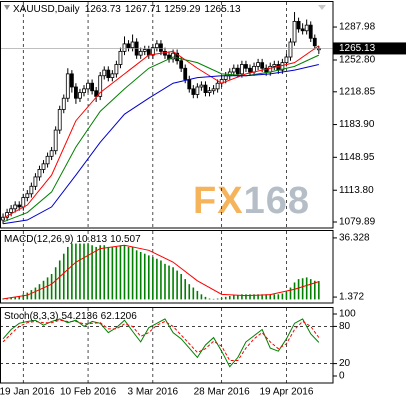 Image resolution: width=406 pixels, height=401 pixels. I want to click on y-tick-label: 1252.80, so click(357, 60).